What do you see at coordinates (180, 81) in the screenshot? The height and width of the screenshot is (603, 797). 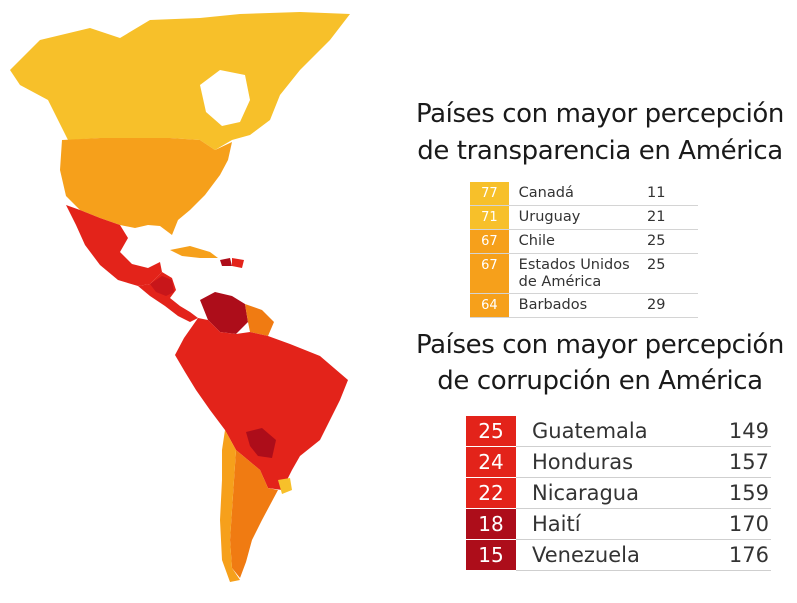 I see `region-canada` at bounding box center [180, 81].